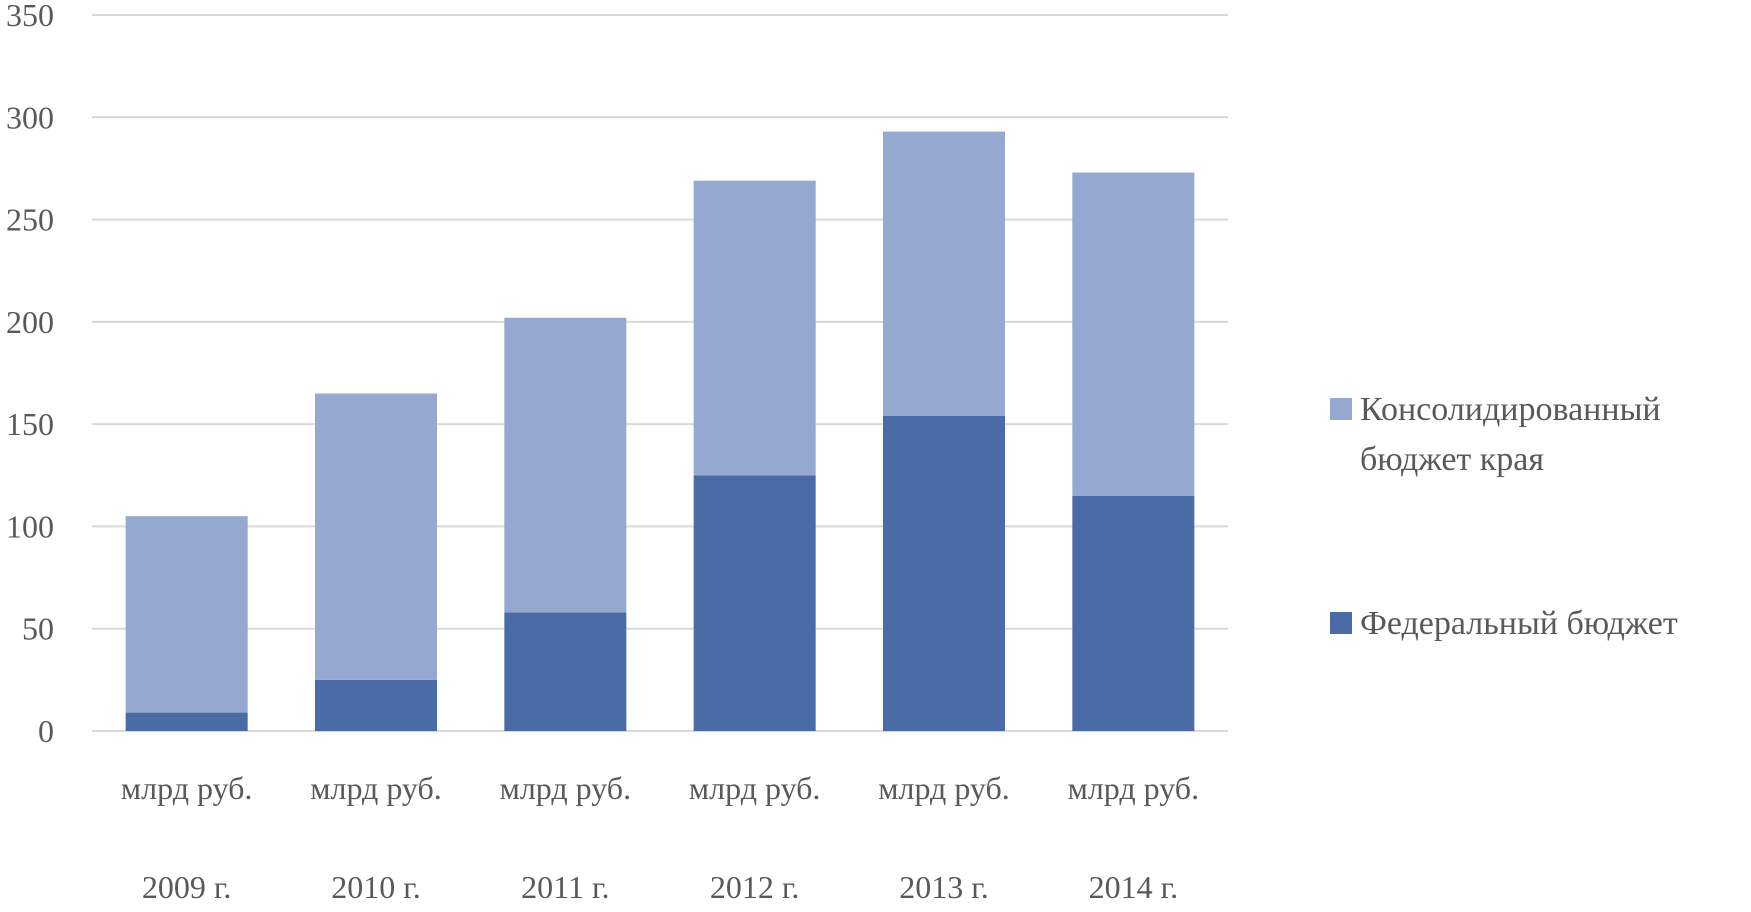 Image resolution: width=1751 pixels, height=912 pixels. I want to click on y-tick-label: 0, so click(46, 731).